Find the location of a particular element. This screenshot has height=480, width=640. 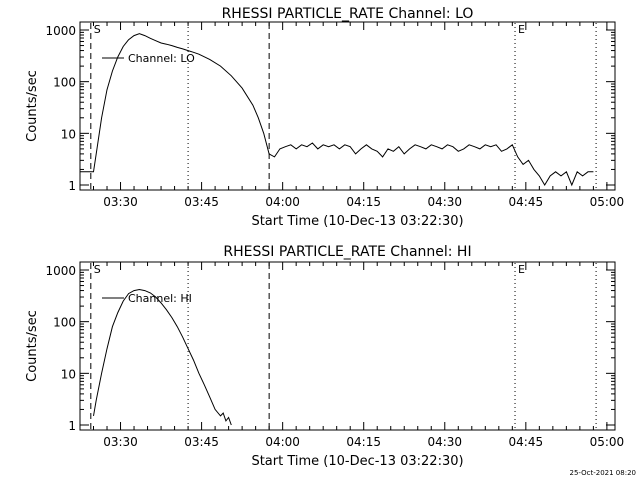

chart-title: RHESSI PARTICLE_RATE Channel: LO is located at coordinates (348, 14).